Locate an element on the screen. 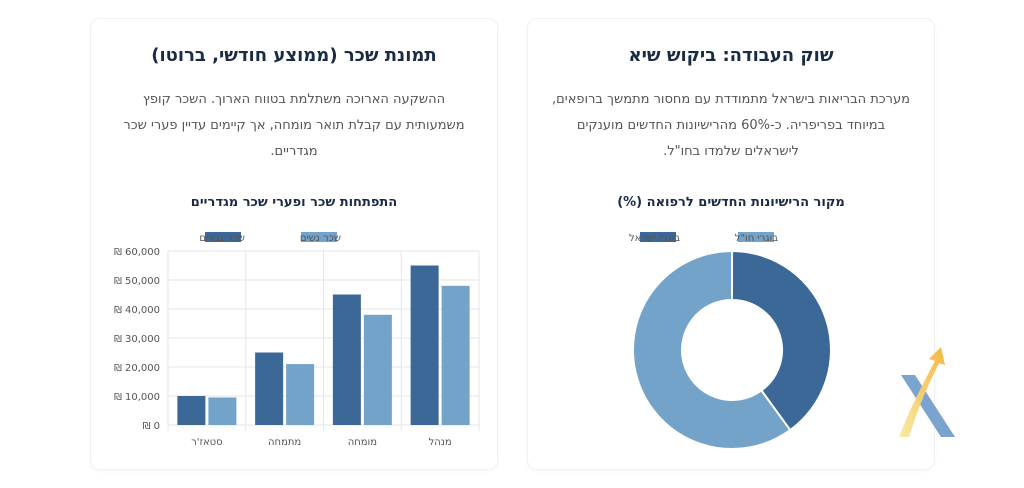 This screenshot has width=1024, height=488. x-tick-label: מנהל is located at coordinates (440, 442).